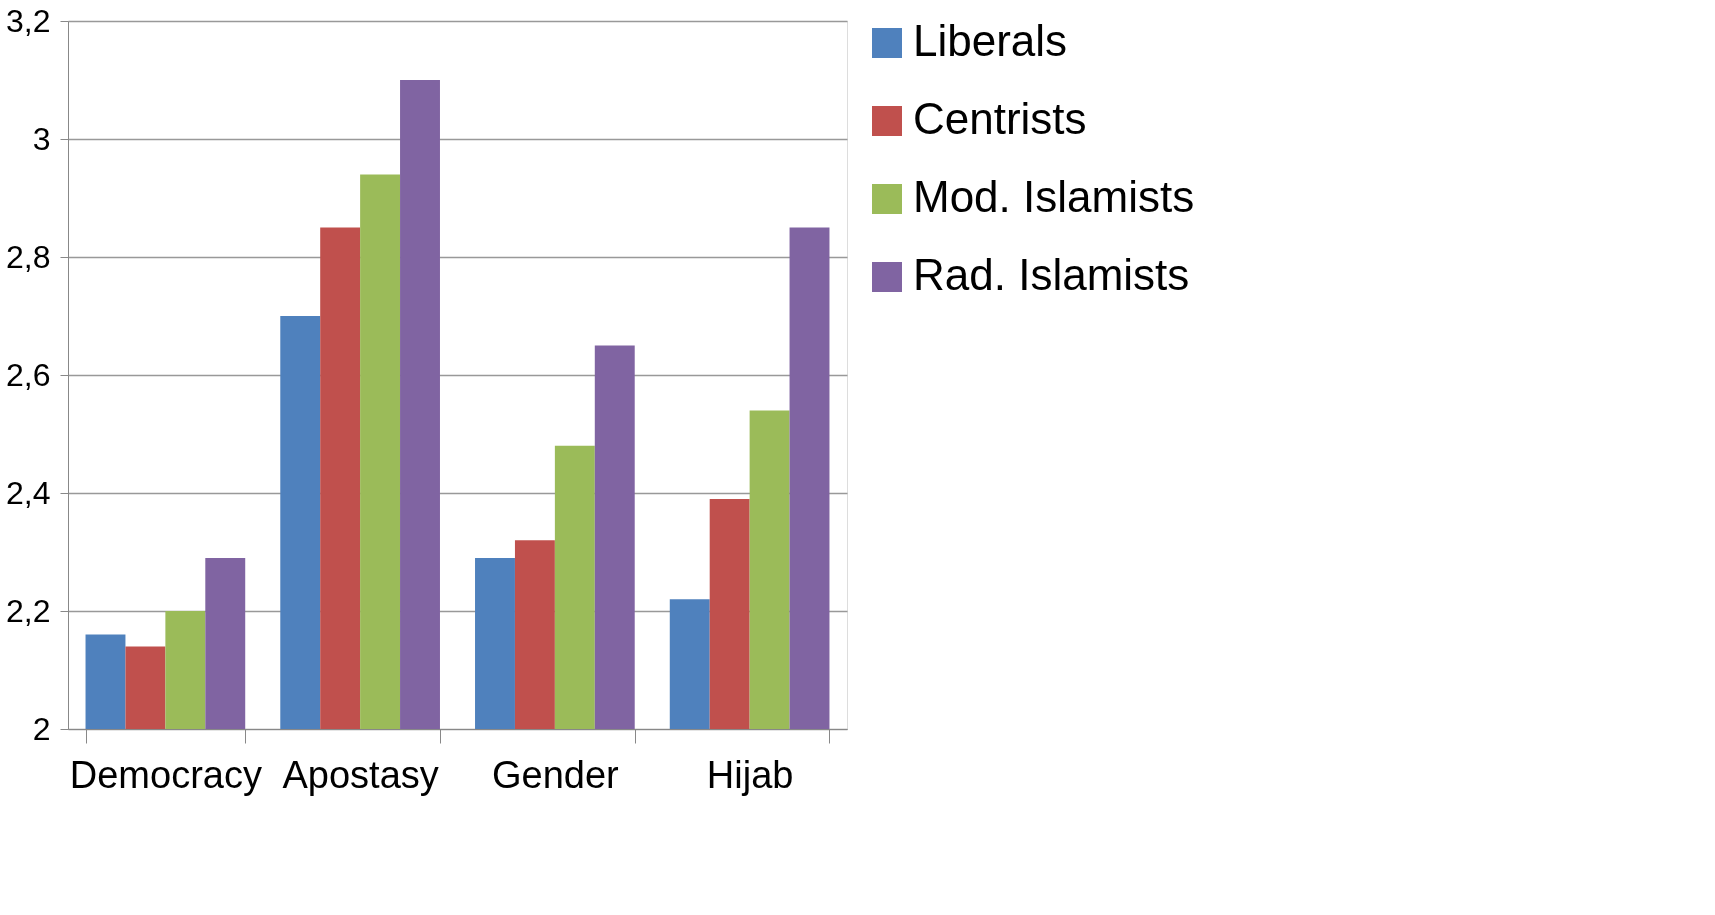 The height and width of the screenshot is (915, 1715). What do you see at coordinates (990, 40) in the screenshot?
I see `legend-label: Liberals` at bounding box center [990, 40].